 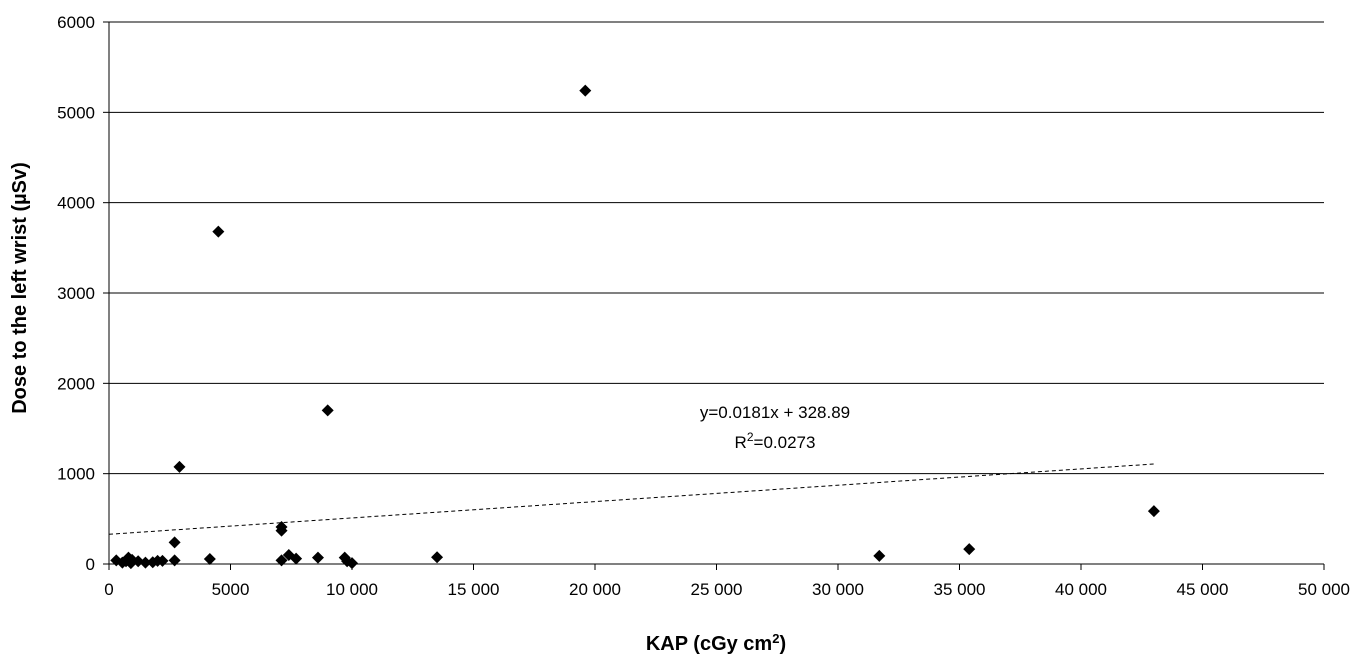 What do you see at coordinates (775, 412) in the screenshot?
I see `trendline-equation: y=0.0181x + 328.89` at bounding box center [775, 412].